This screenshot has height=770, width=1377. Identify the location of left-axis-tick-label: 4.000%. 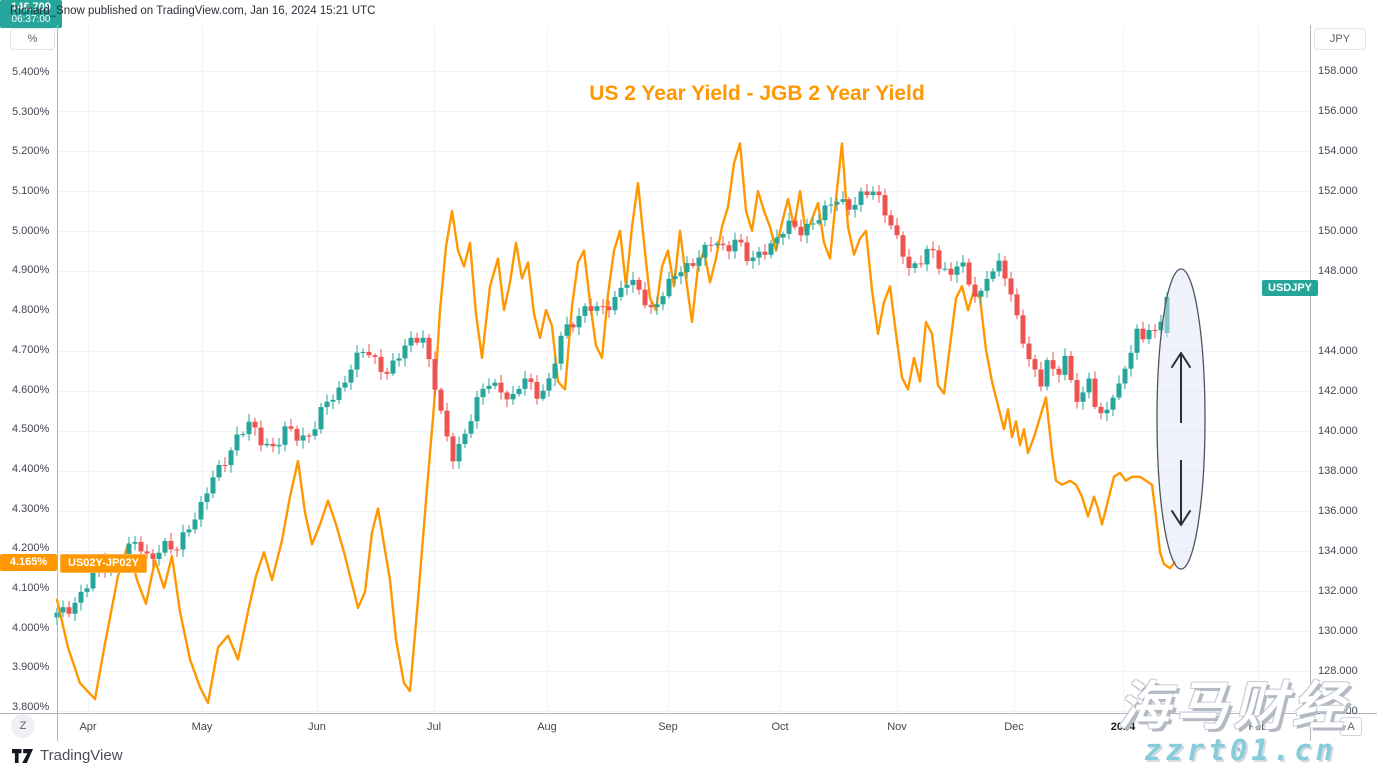
(31, 627).